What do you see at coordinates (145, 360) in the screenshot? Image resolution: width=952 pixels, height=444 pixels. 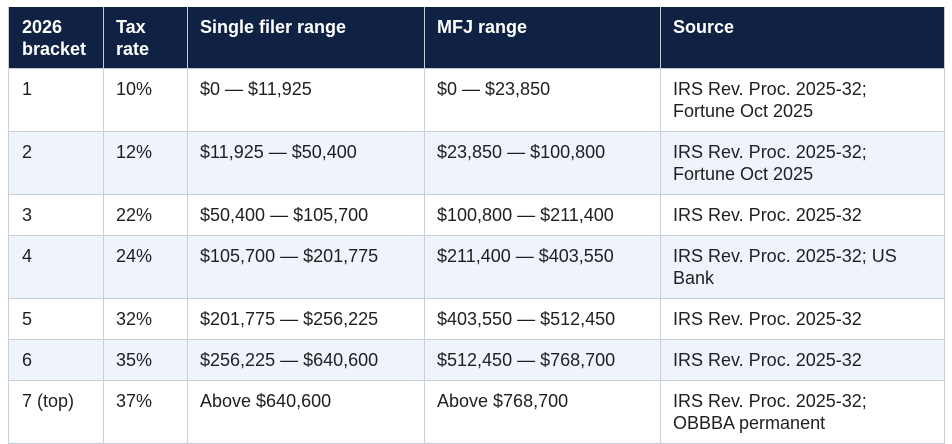 I see `cell-tax-rate: 35%` at bounding box center [145, 360].